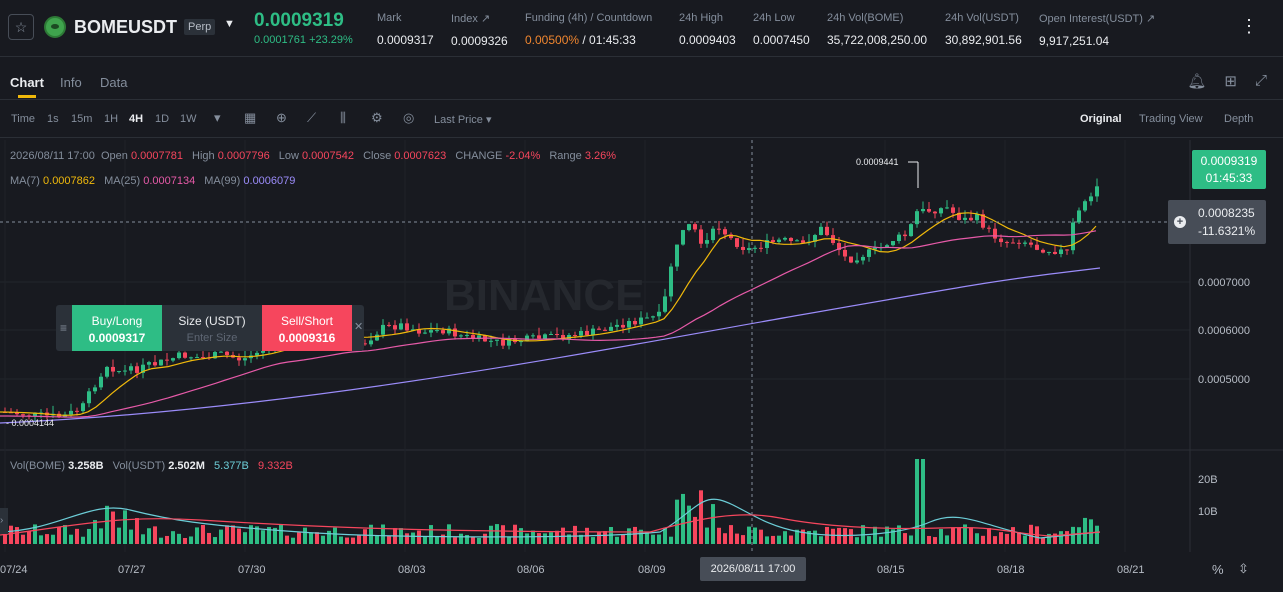 The width and height of the screenshot is (1283, 592). Describe the element at coordinates (1097, 30) in the screenshot. I see `stat-open-interest: Open Interest(USDT) ↗ 9,917,251.04` at that location.